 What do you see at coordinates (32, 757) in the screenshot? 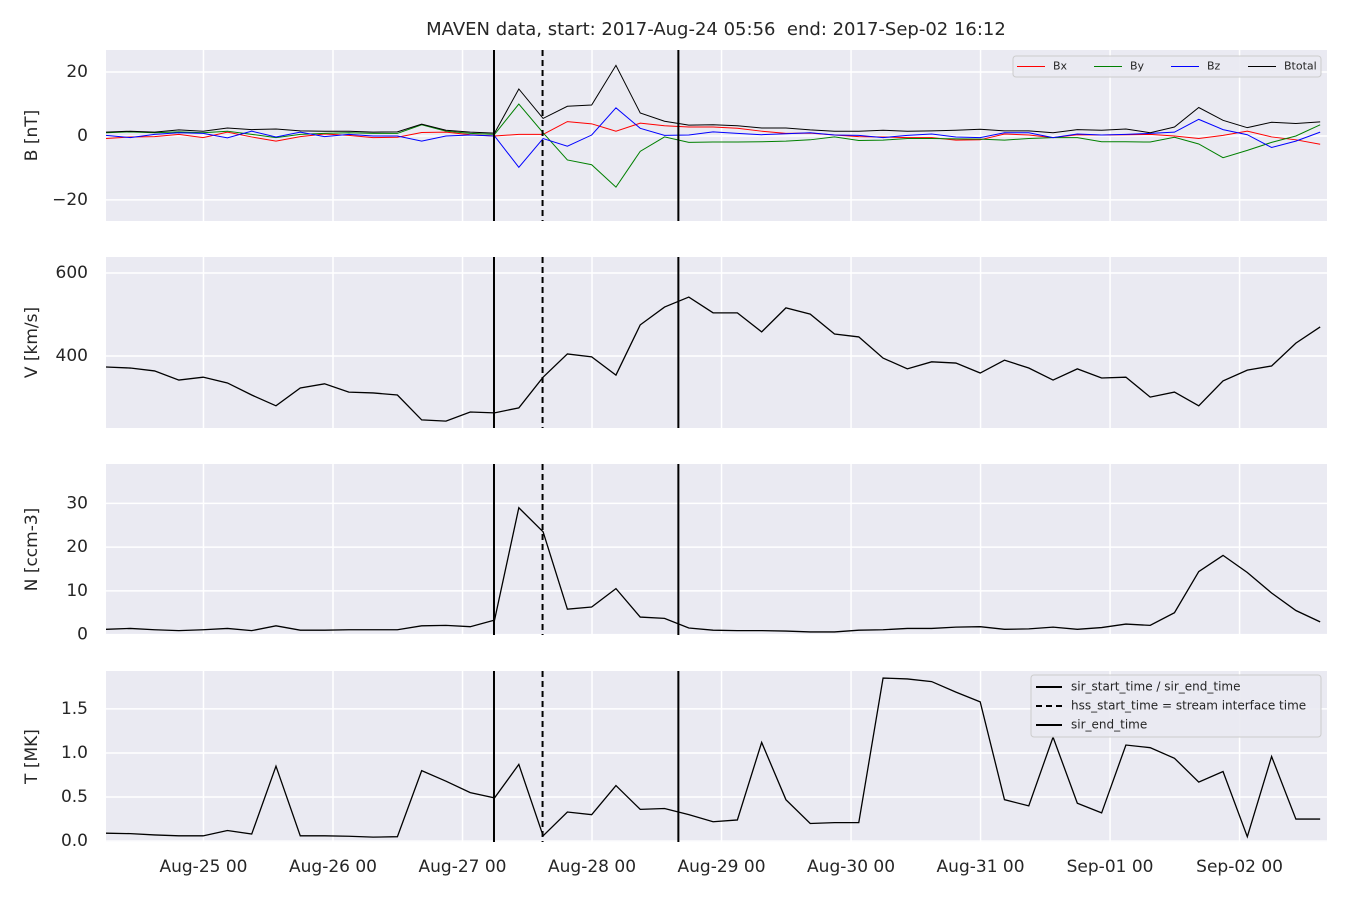
I see `y-axis-label: T [MK]` at bounding box center [32, 757].